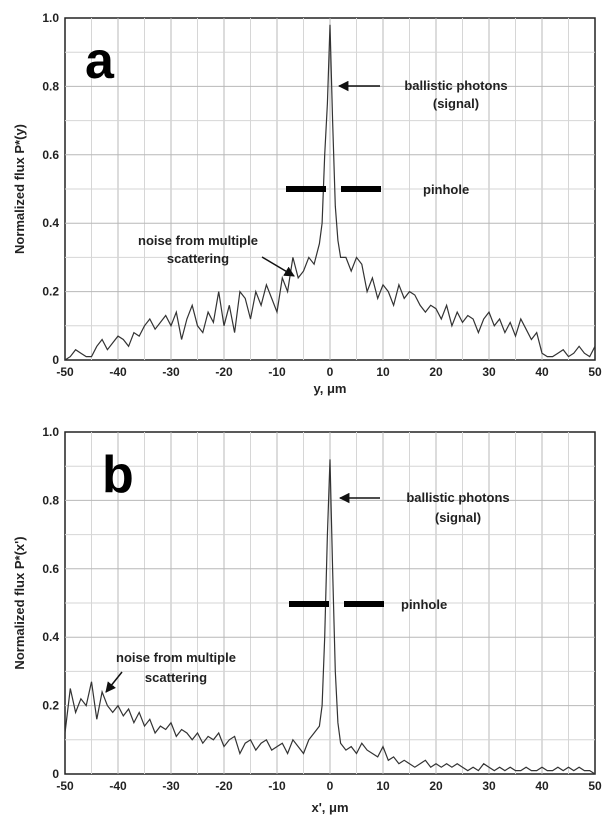 The height and width of the screenshot is (825, 605). Describe the element at coordinates (306, 189) in the screenshot. I see `pinhole-bar-left-a` at that location.